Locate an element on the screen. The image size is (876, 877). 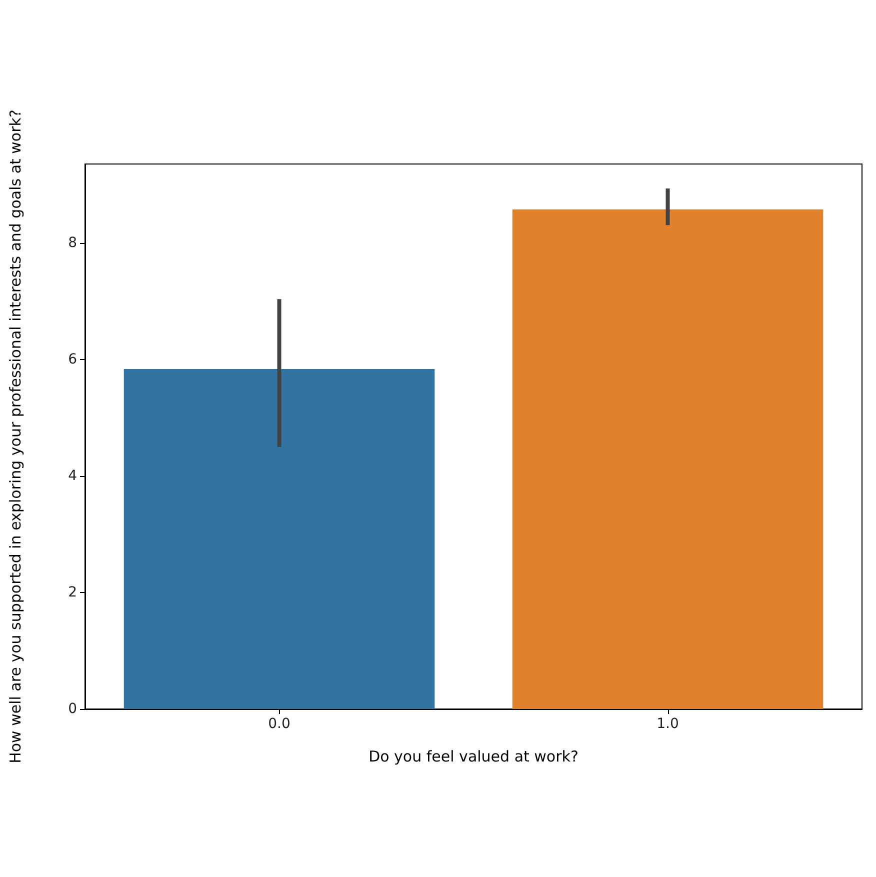
x-tick-label: 1.0 is located at coordinates (667, 724).